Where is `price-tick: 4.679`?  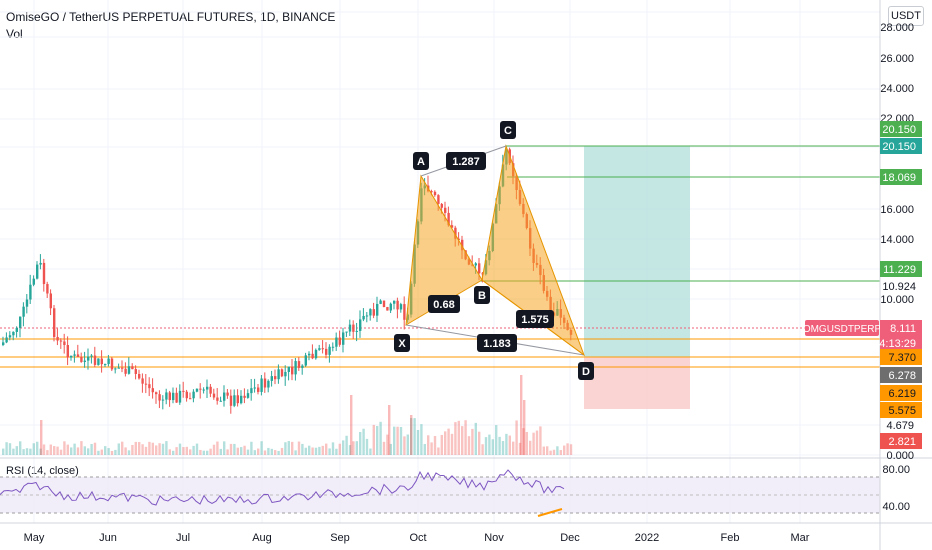 price-tick: 4.679 is located at coordinates (900, 426).